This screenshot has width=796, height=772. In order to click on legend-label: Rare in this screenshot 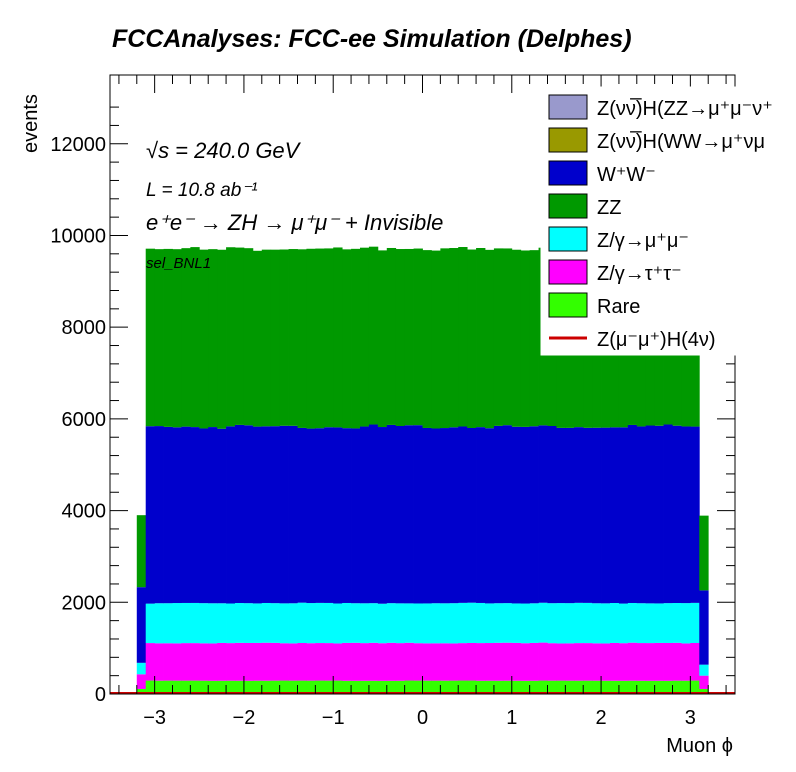, I will do `click(618, 307)`.